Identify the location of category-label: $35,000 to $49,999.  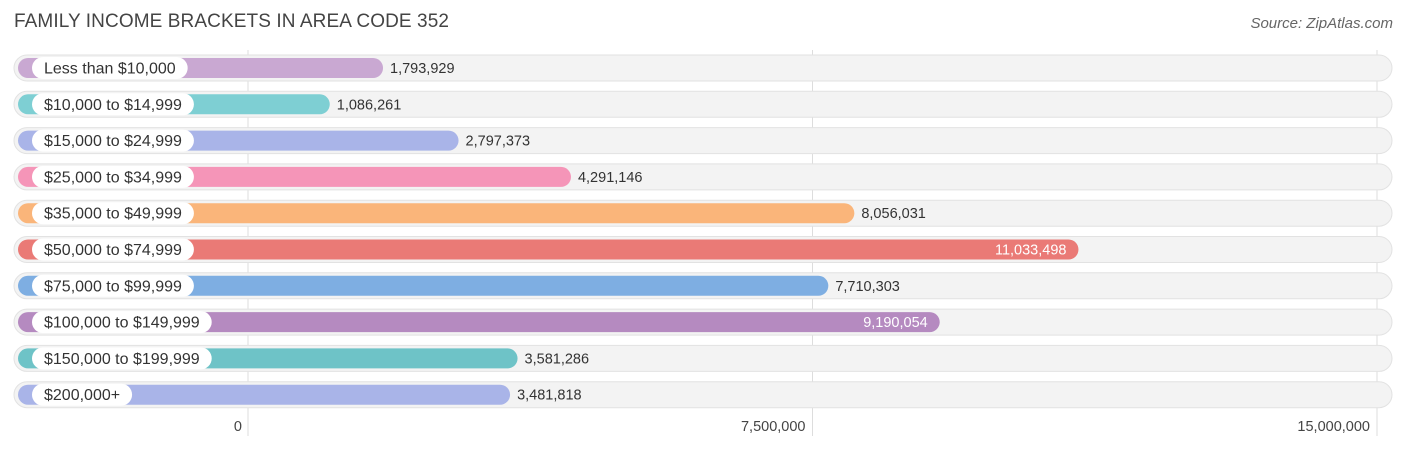
(113, 214).